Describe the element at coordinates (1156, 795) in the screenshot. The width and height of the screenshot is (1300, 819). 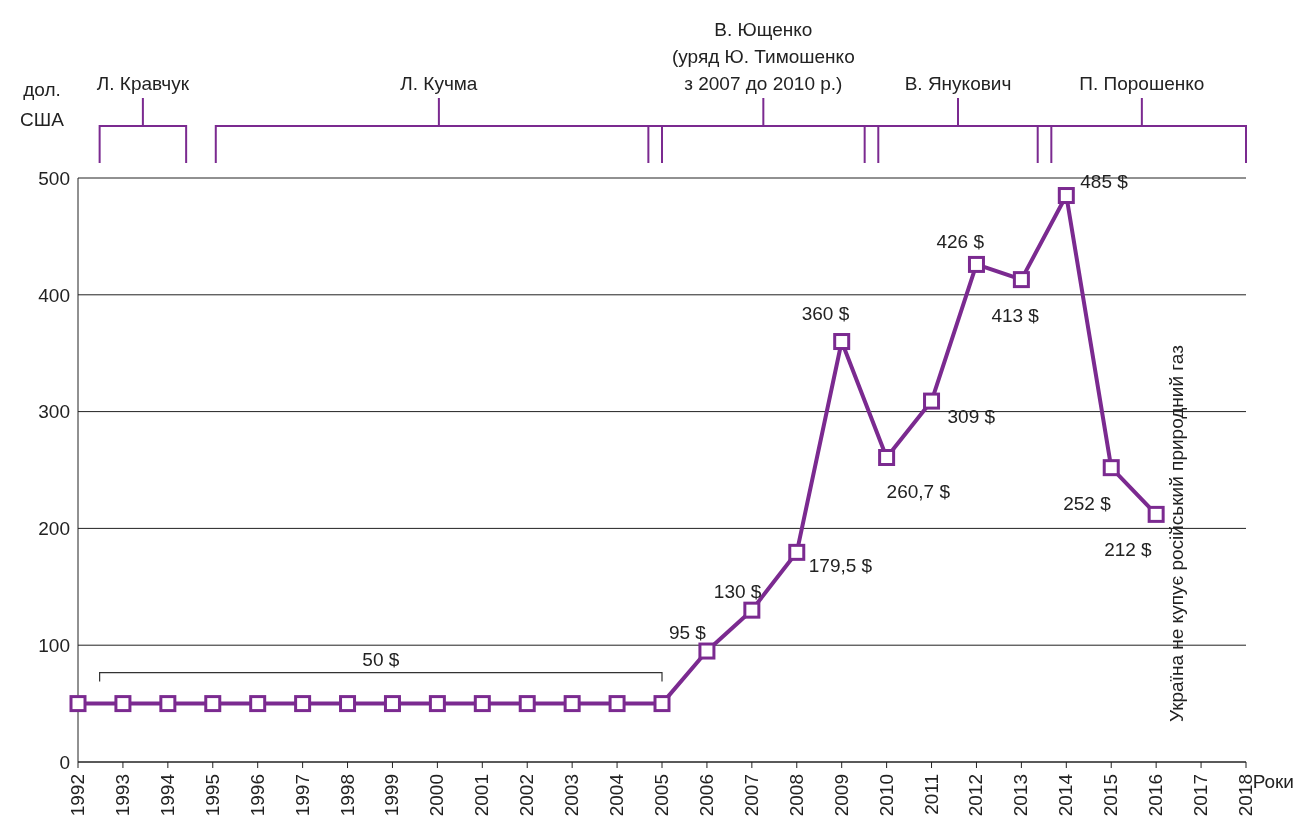
I see `x-tick-label: 2016` at that location.